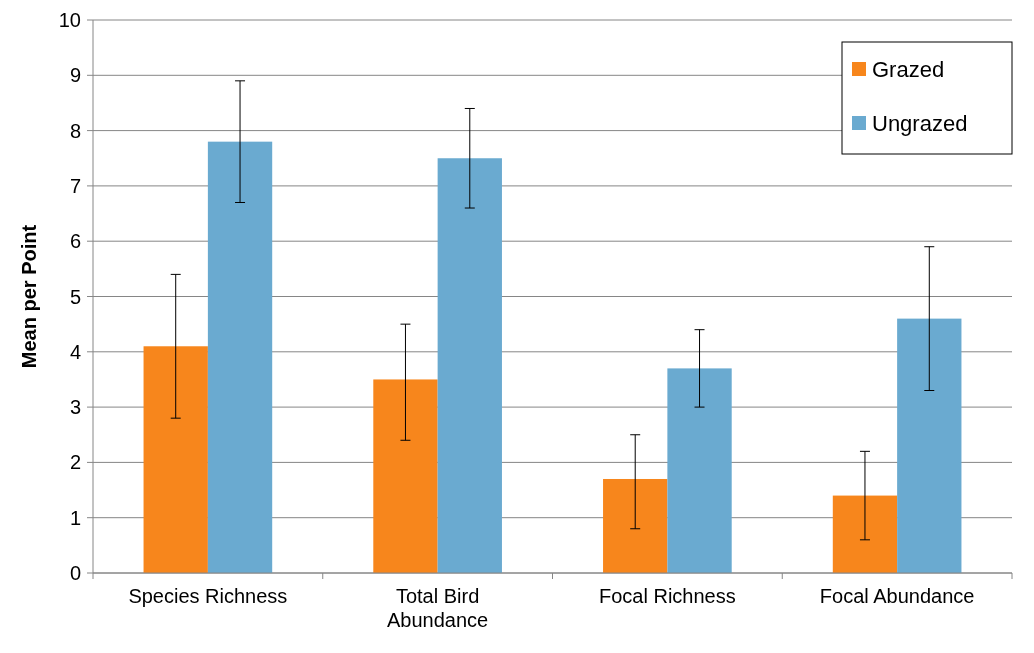 The width and height of the screenshot is (1034, 653). I want to click on y-tick-label: 0, so click(75, 573).